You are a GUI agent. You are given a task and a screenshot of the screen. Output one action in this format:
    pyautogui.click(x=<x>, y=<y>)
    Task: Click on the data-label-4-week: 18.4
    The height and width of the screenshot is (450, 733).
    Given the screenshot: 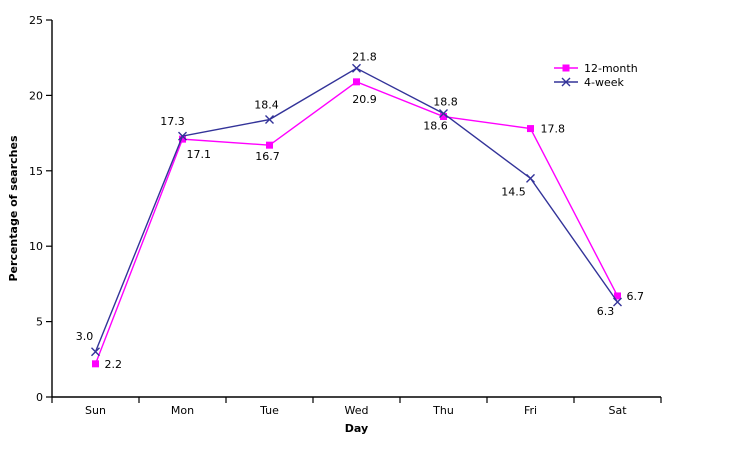 What is the action you would take?
    pyautogui.click(x=266, y=105)
    